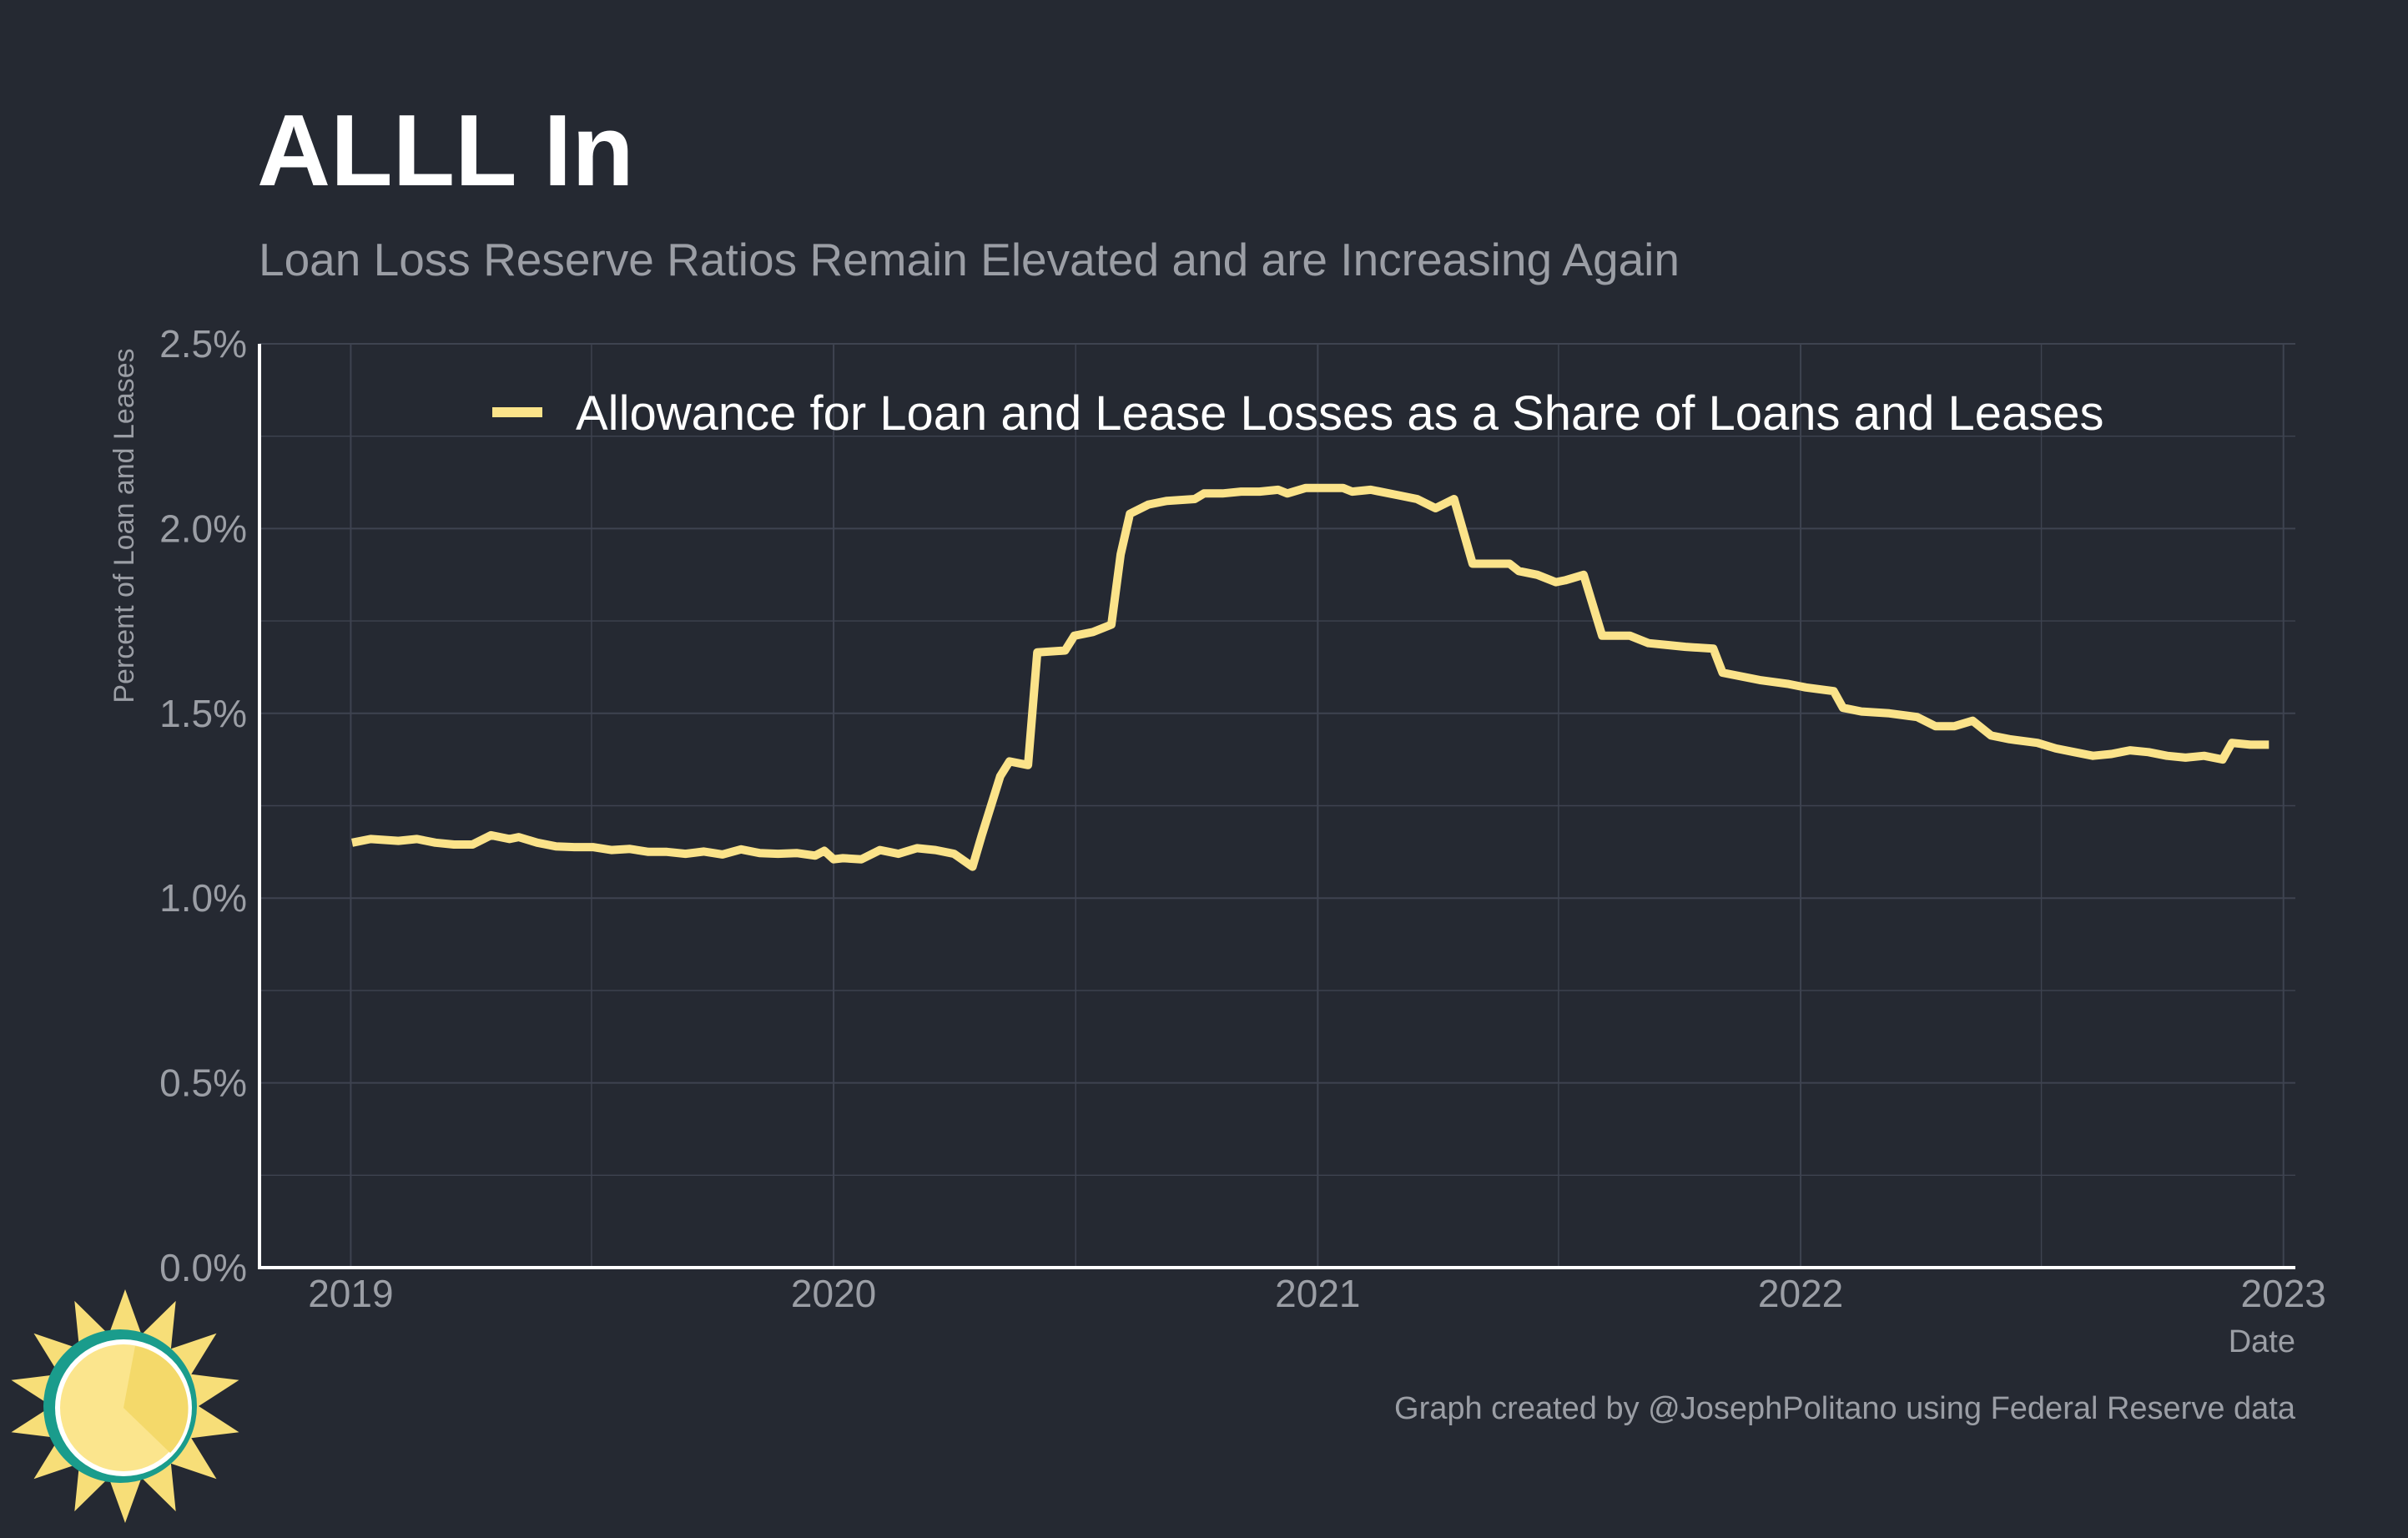 Image resolution: width=2408 pixels, height=1538 pixels. Describe the element at coordinates (203, 1083) in the screenshot. I see `y-tick-label: 0.5%` at that location.